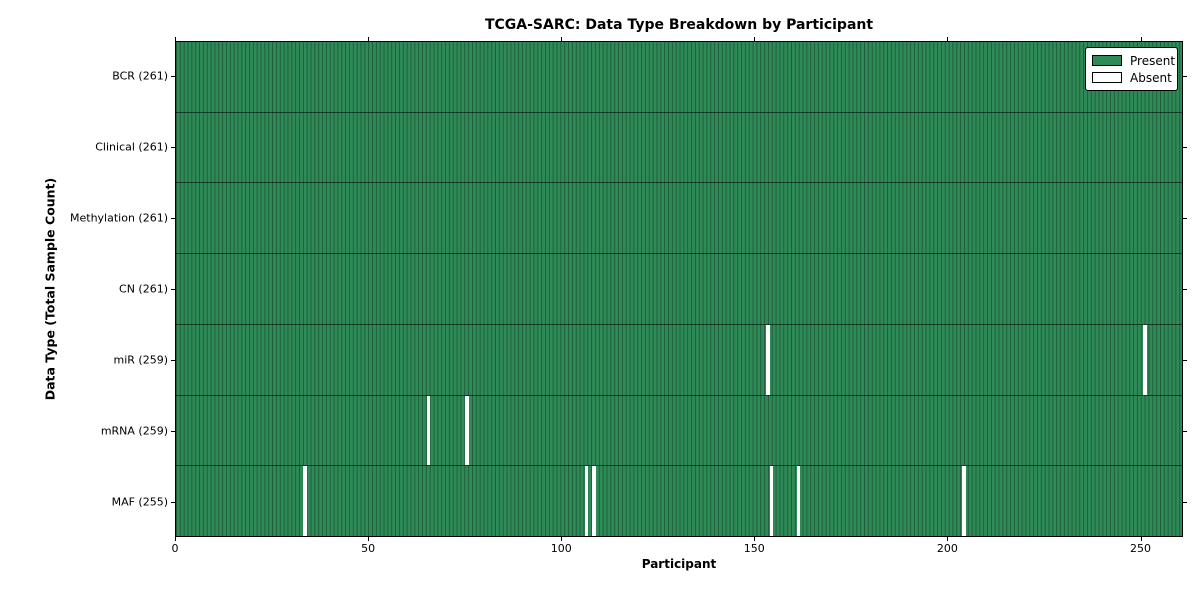  Describe the element at coordinates (368, 548) in the screenshot. I see `xtick-label: 50` at that location.